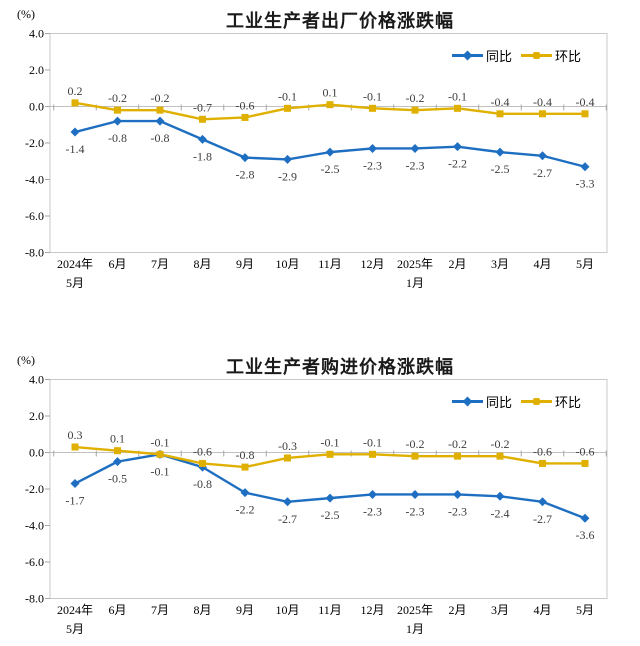  Describe the element at coordinates (287, 264) in the screenshot. I see `x-tick-label: 10月` at that location.